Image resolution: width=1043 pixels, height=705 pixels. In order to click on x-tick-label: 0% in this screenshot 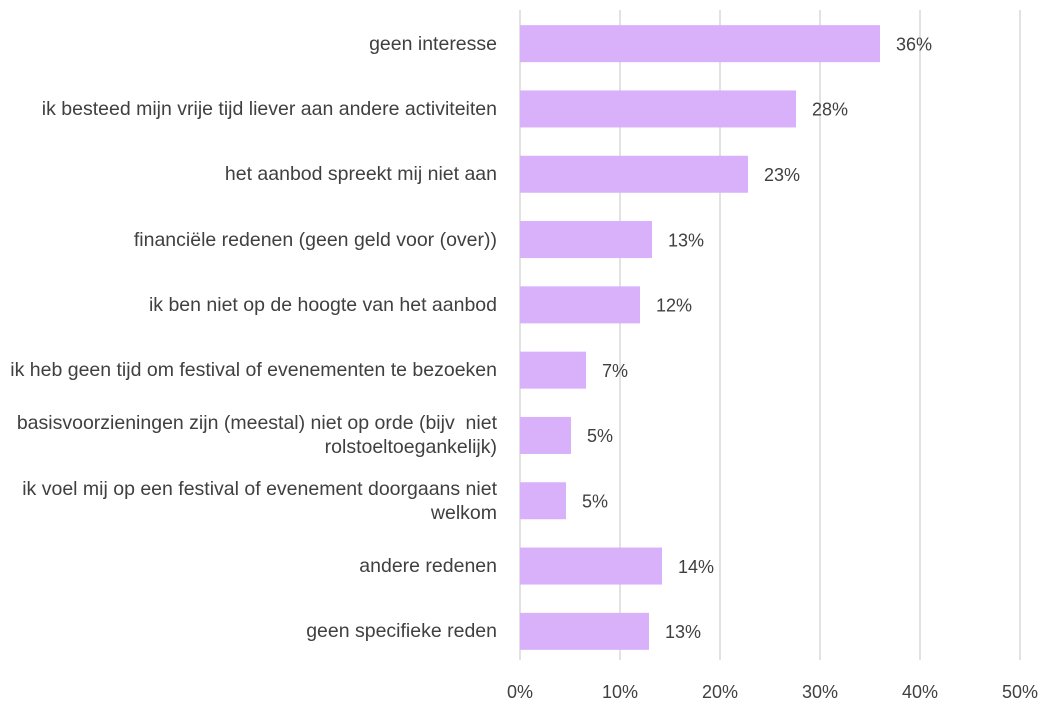, I will do `click(520, 692)`.